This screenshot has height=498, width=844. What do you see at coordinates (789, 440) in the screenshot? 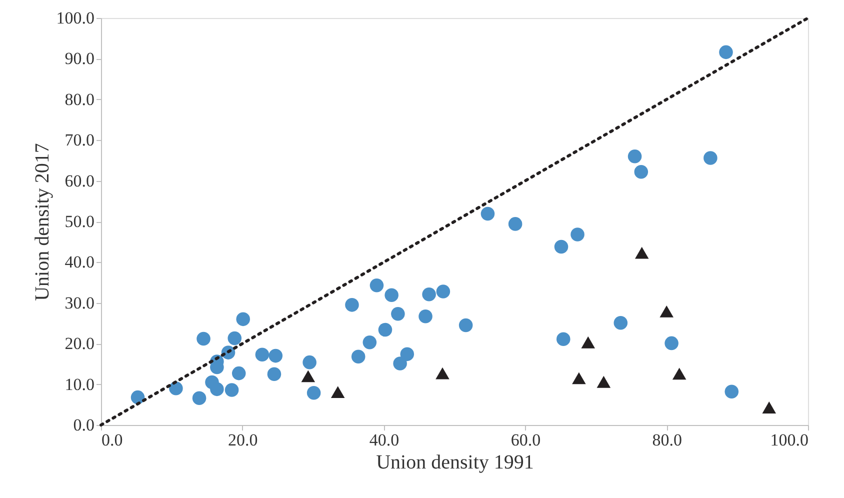
I see `x-tick-label: 100.0` at bounding box center [789, 440].